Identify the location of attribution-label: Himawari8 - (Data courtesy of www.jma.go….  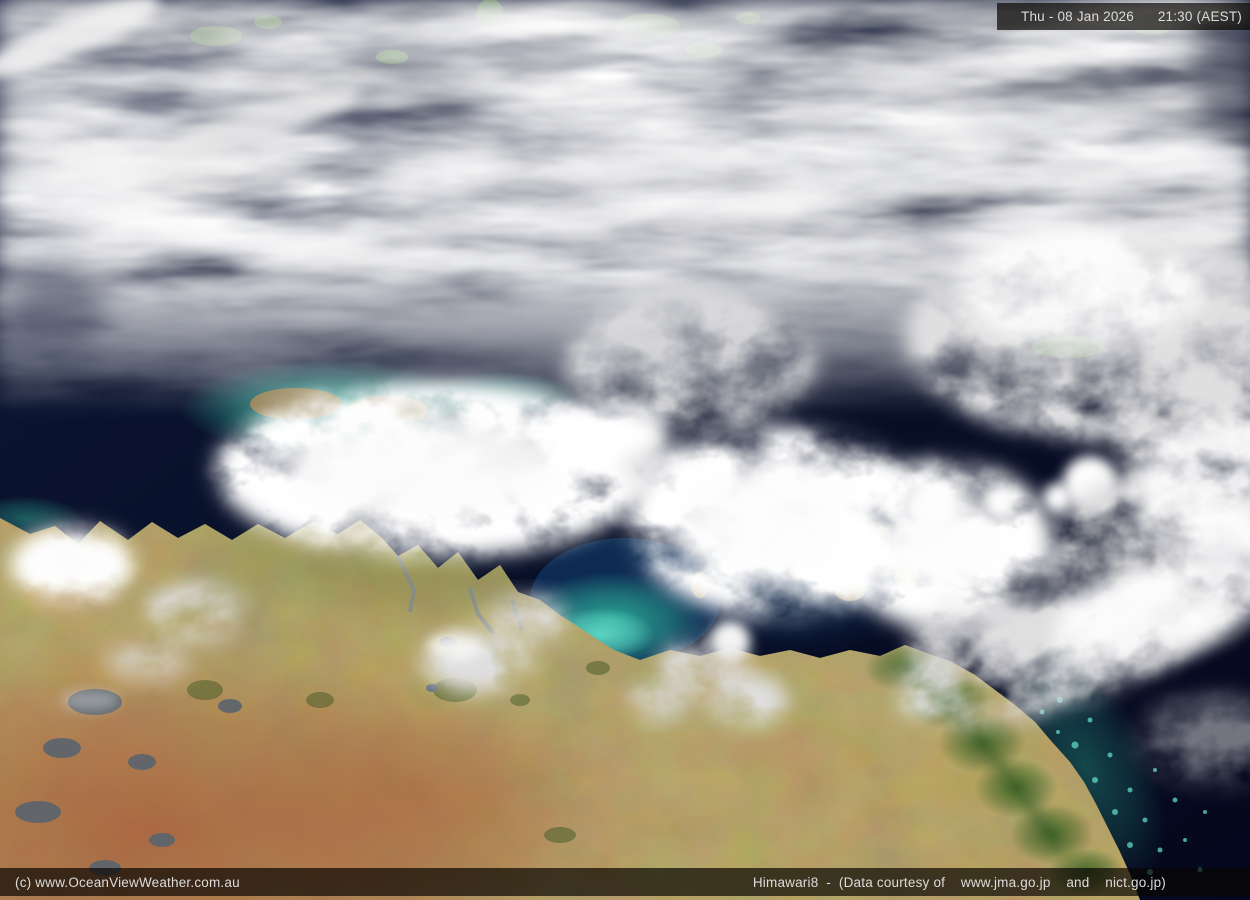
(959, 882).